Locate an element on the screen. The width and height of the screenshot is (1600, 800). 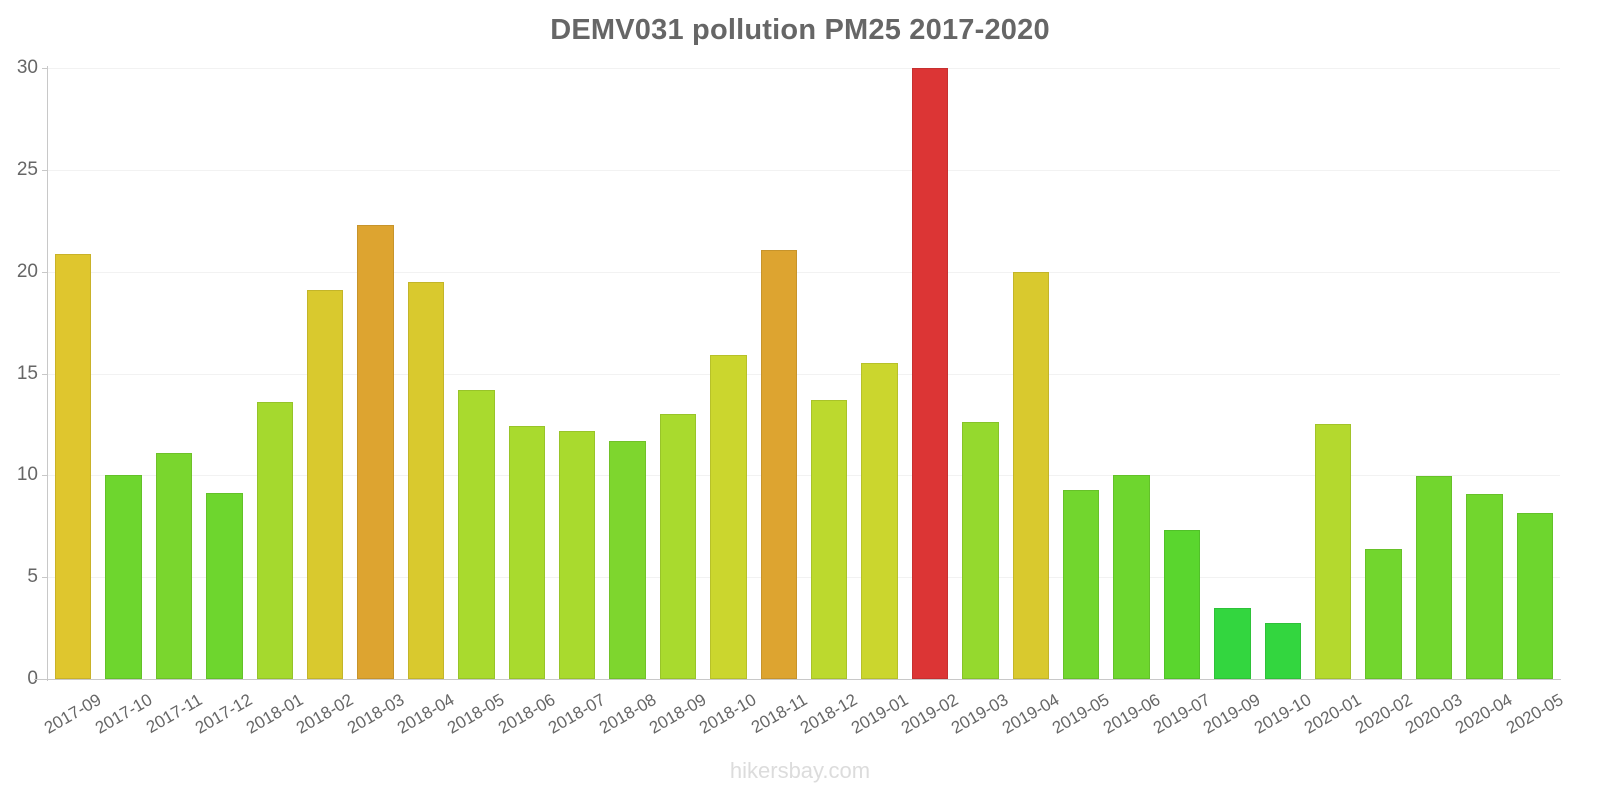
credit-watermark: hikersbay.com is located at coordinates (800, 770).